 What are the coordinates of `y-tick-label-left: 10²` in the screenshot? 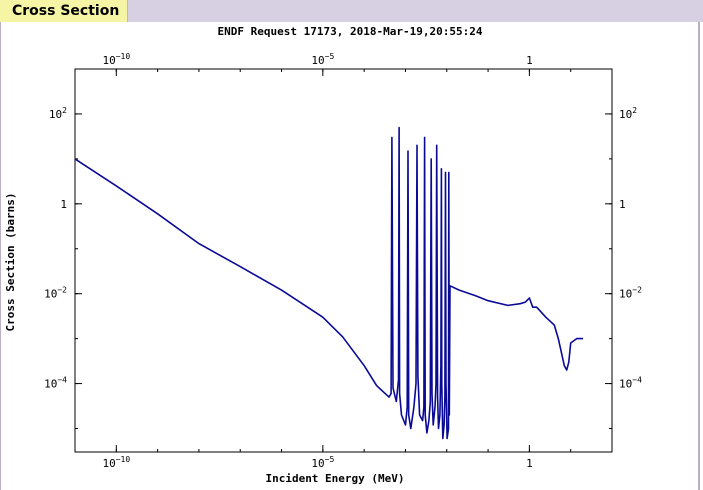 It's located at (58, 113).